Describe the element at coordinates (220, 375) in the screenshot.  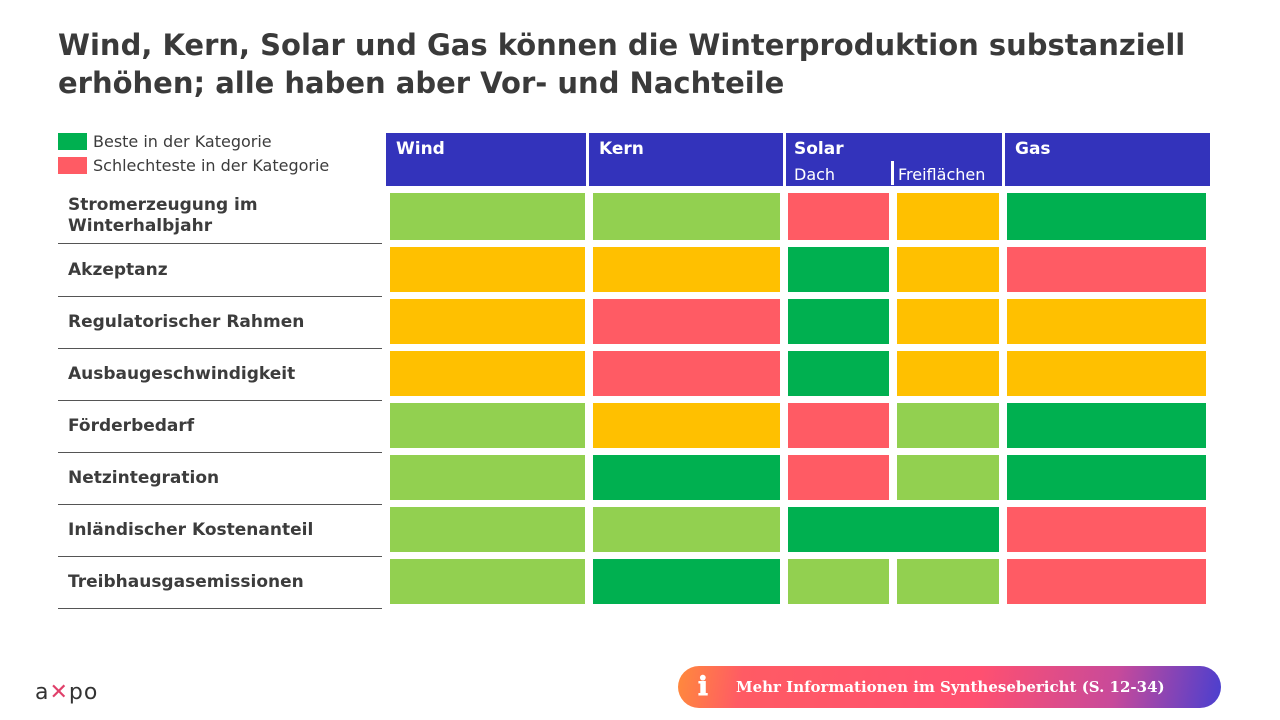
I see `row-label: Ausbaugeschwindigkeit` at that location.